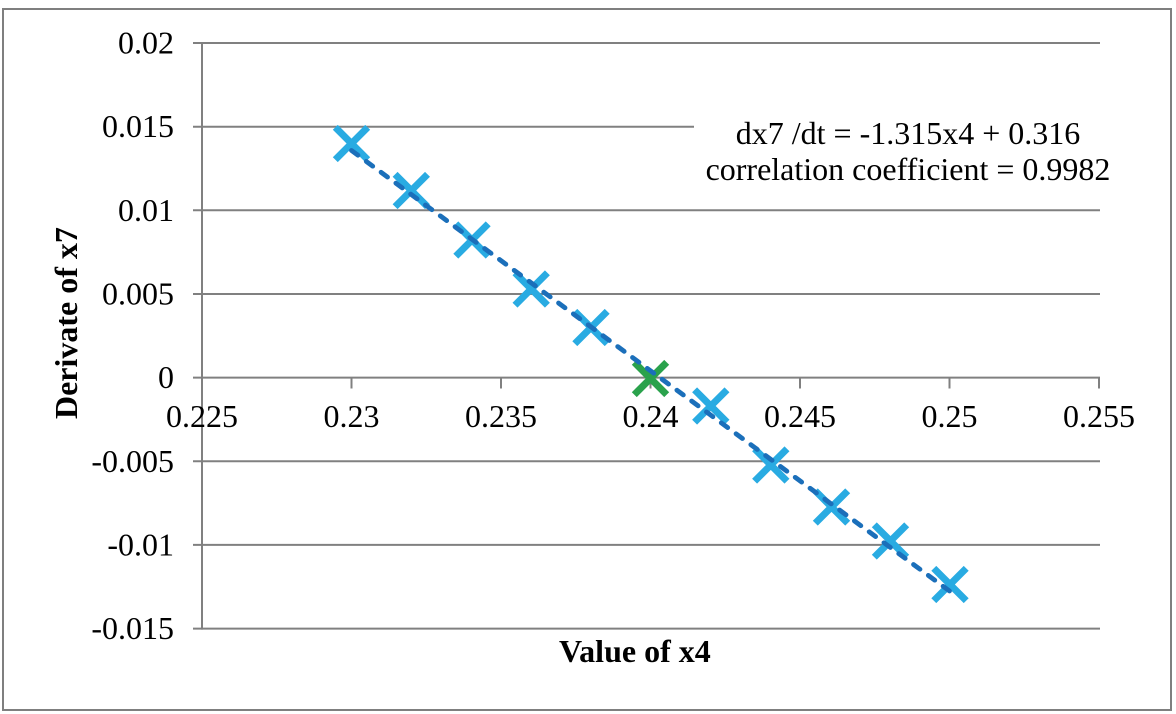 Image resolution: width=1176 pixels, height=714 pixels. What do you see at coordinates (950, 416) in the screenshot?
I see `svg-text: 0.25` at bounding box center [950, 416].